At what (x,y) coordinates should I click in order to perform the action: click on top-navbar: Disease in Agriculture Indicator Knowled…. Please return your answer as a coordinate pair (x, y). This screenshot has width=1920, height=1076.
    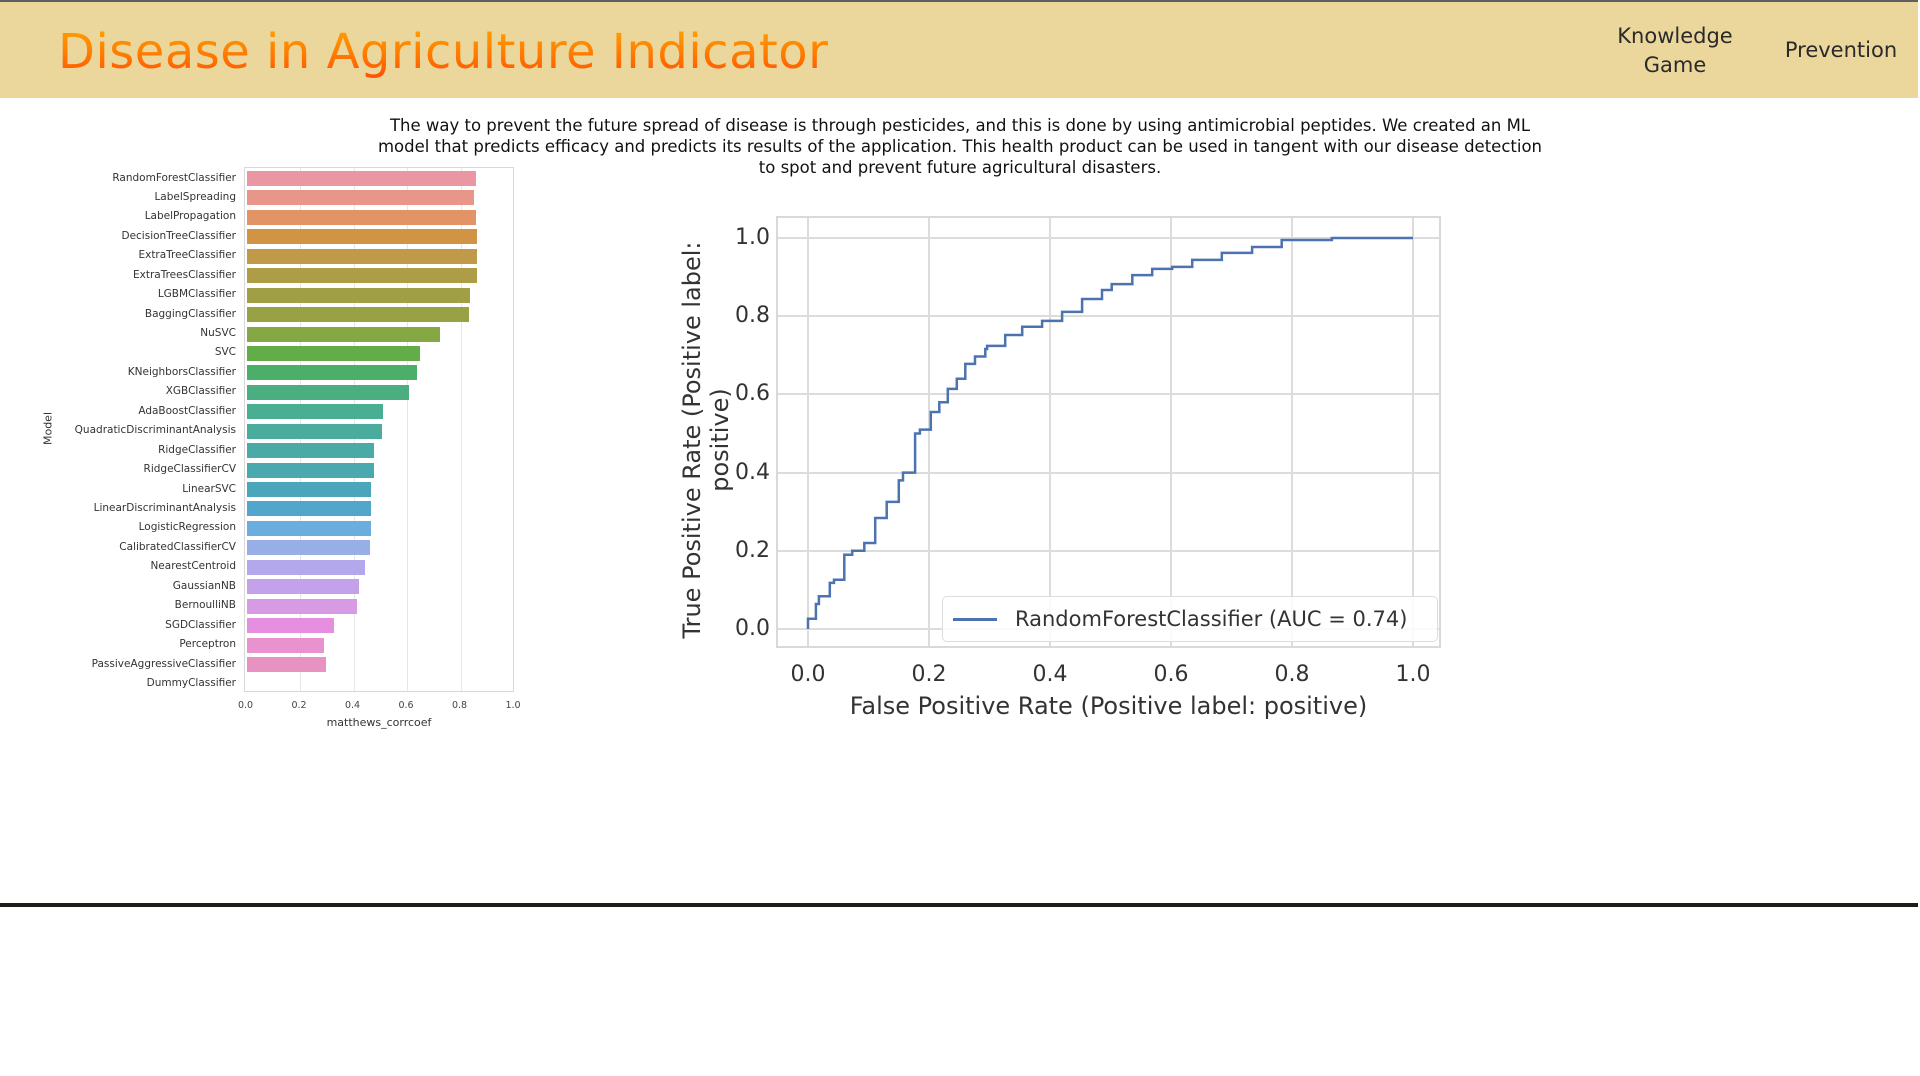
    Looking at the image, I should click on (959, 49).